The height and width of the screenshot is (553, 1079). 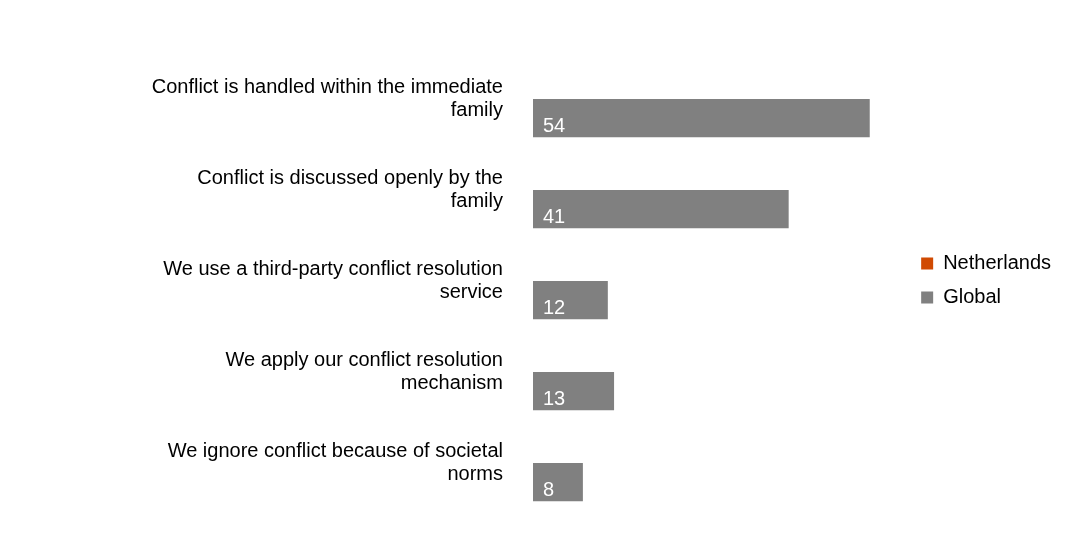 What do you see at coordinates (333, 279) in the screenshot?
I see `y-tick-label: We use a third-party conflict resolution service` at bounding box center [333, 279].